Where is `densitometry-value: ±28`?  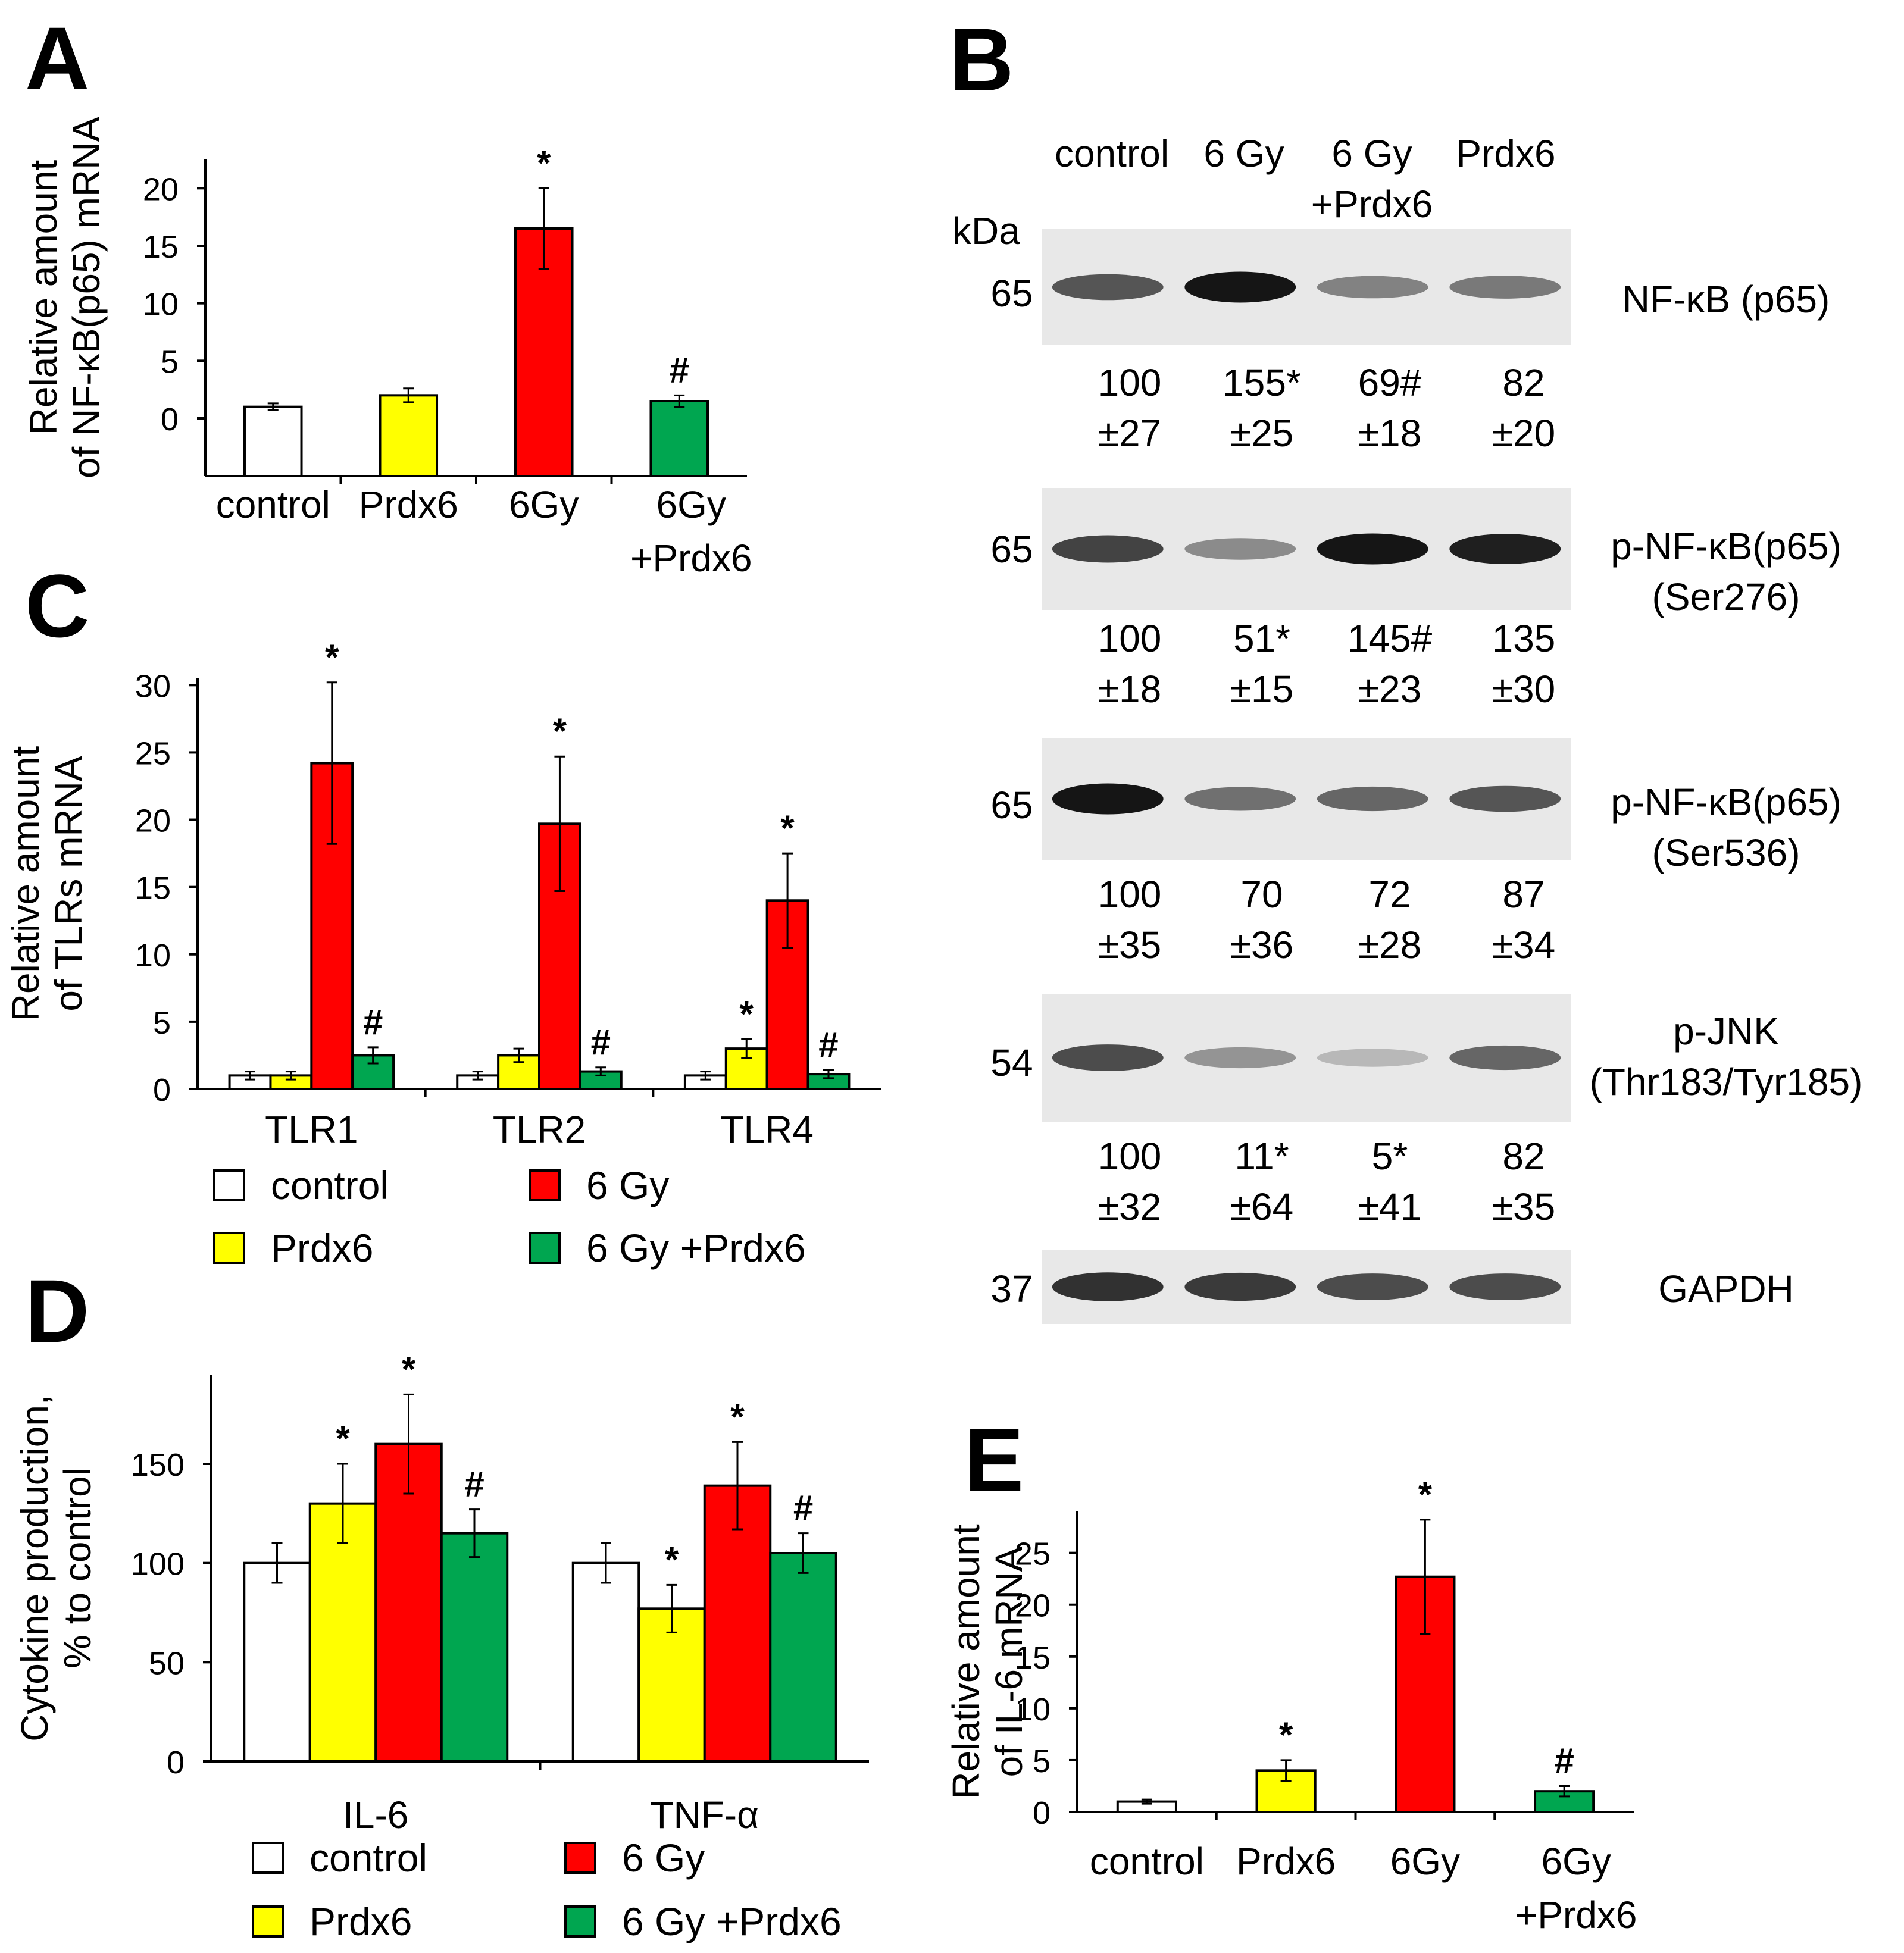 densitometry-value: ±28 is located at coordinates (1389, 945).